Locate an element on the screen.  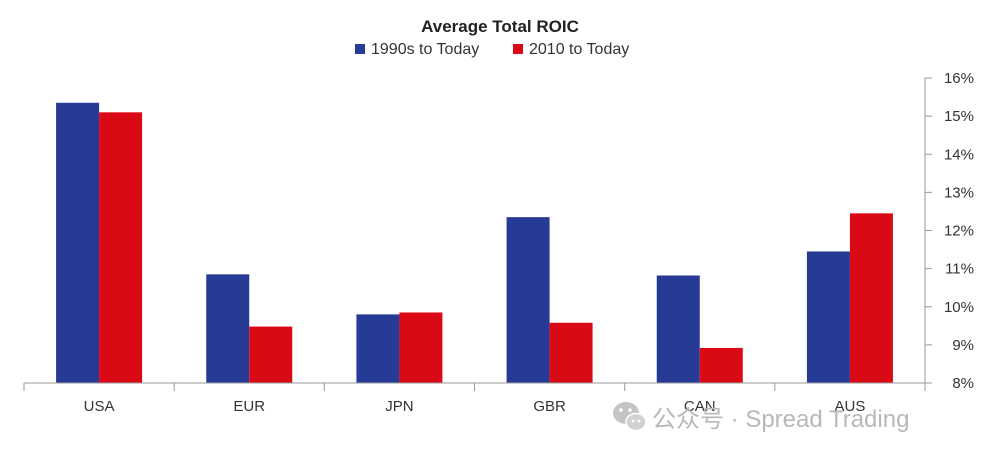
y-tick-label: 12% is located at coordinates (959, 231).